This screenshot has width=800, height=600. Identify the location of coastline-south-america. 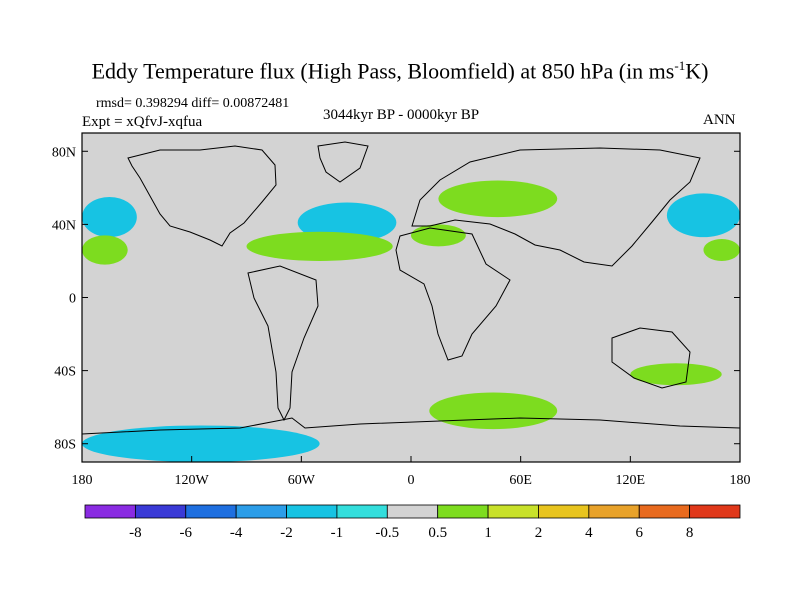
(283, 343).